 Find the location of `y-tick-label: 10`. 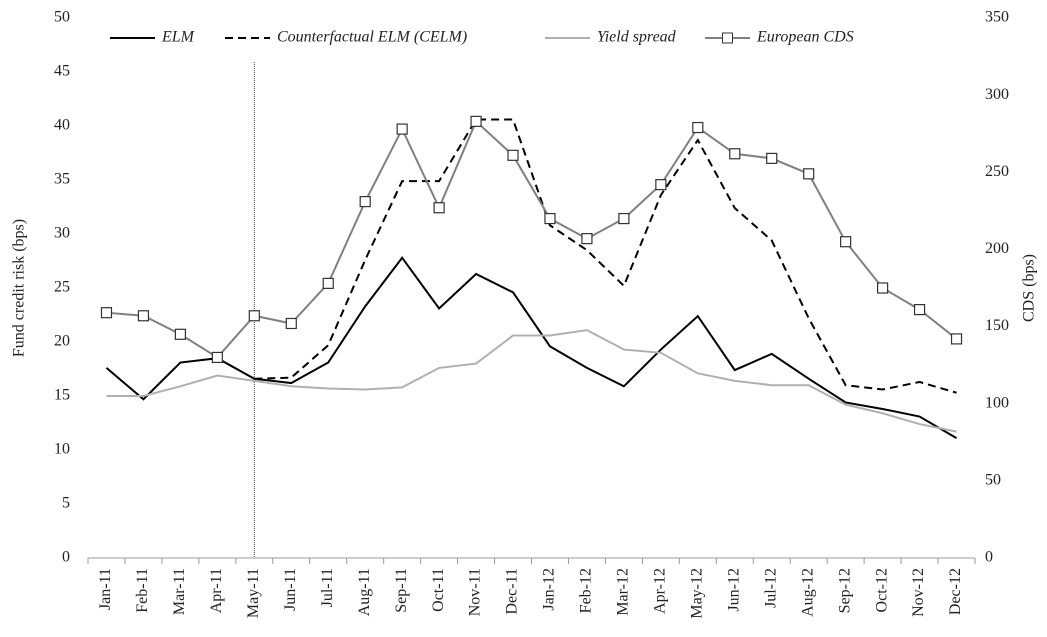

y-tick-label: 10 is located at coordinates (62, 449).